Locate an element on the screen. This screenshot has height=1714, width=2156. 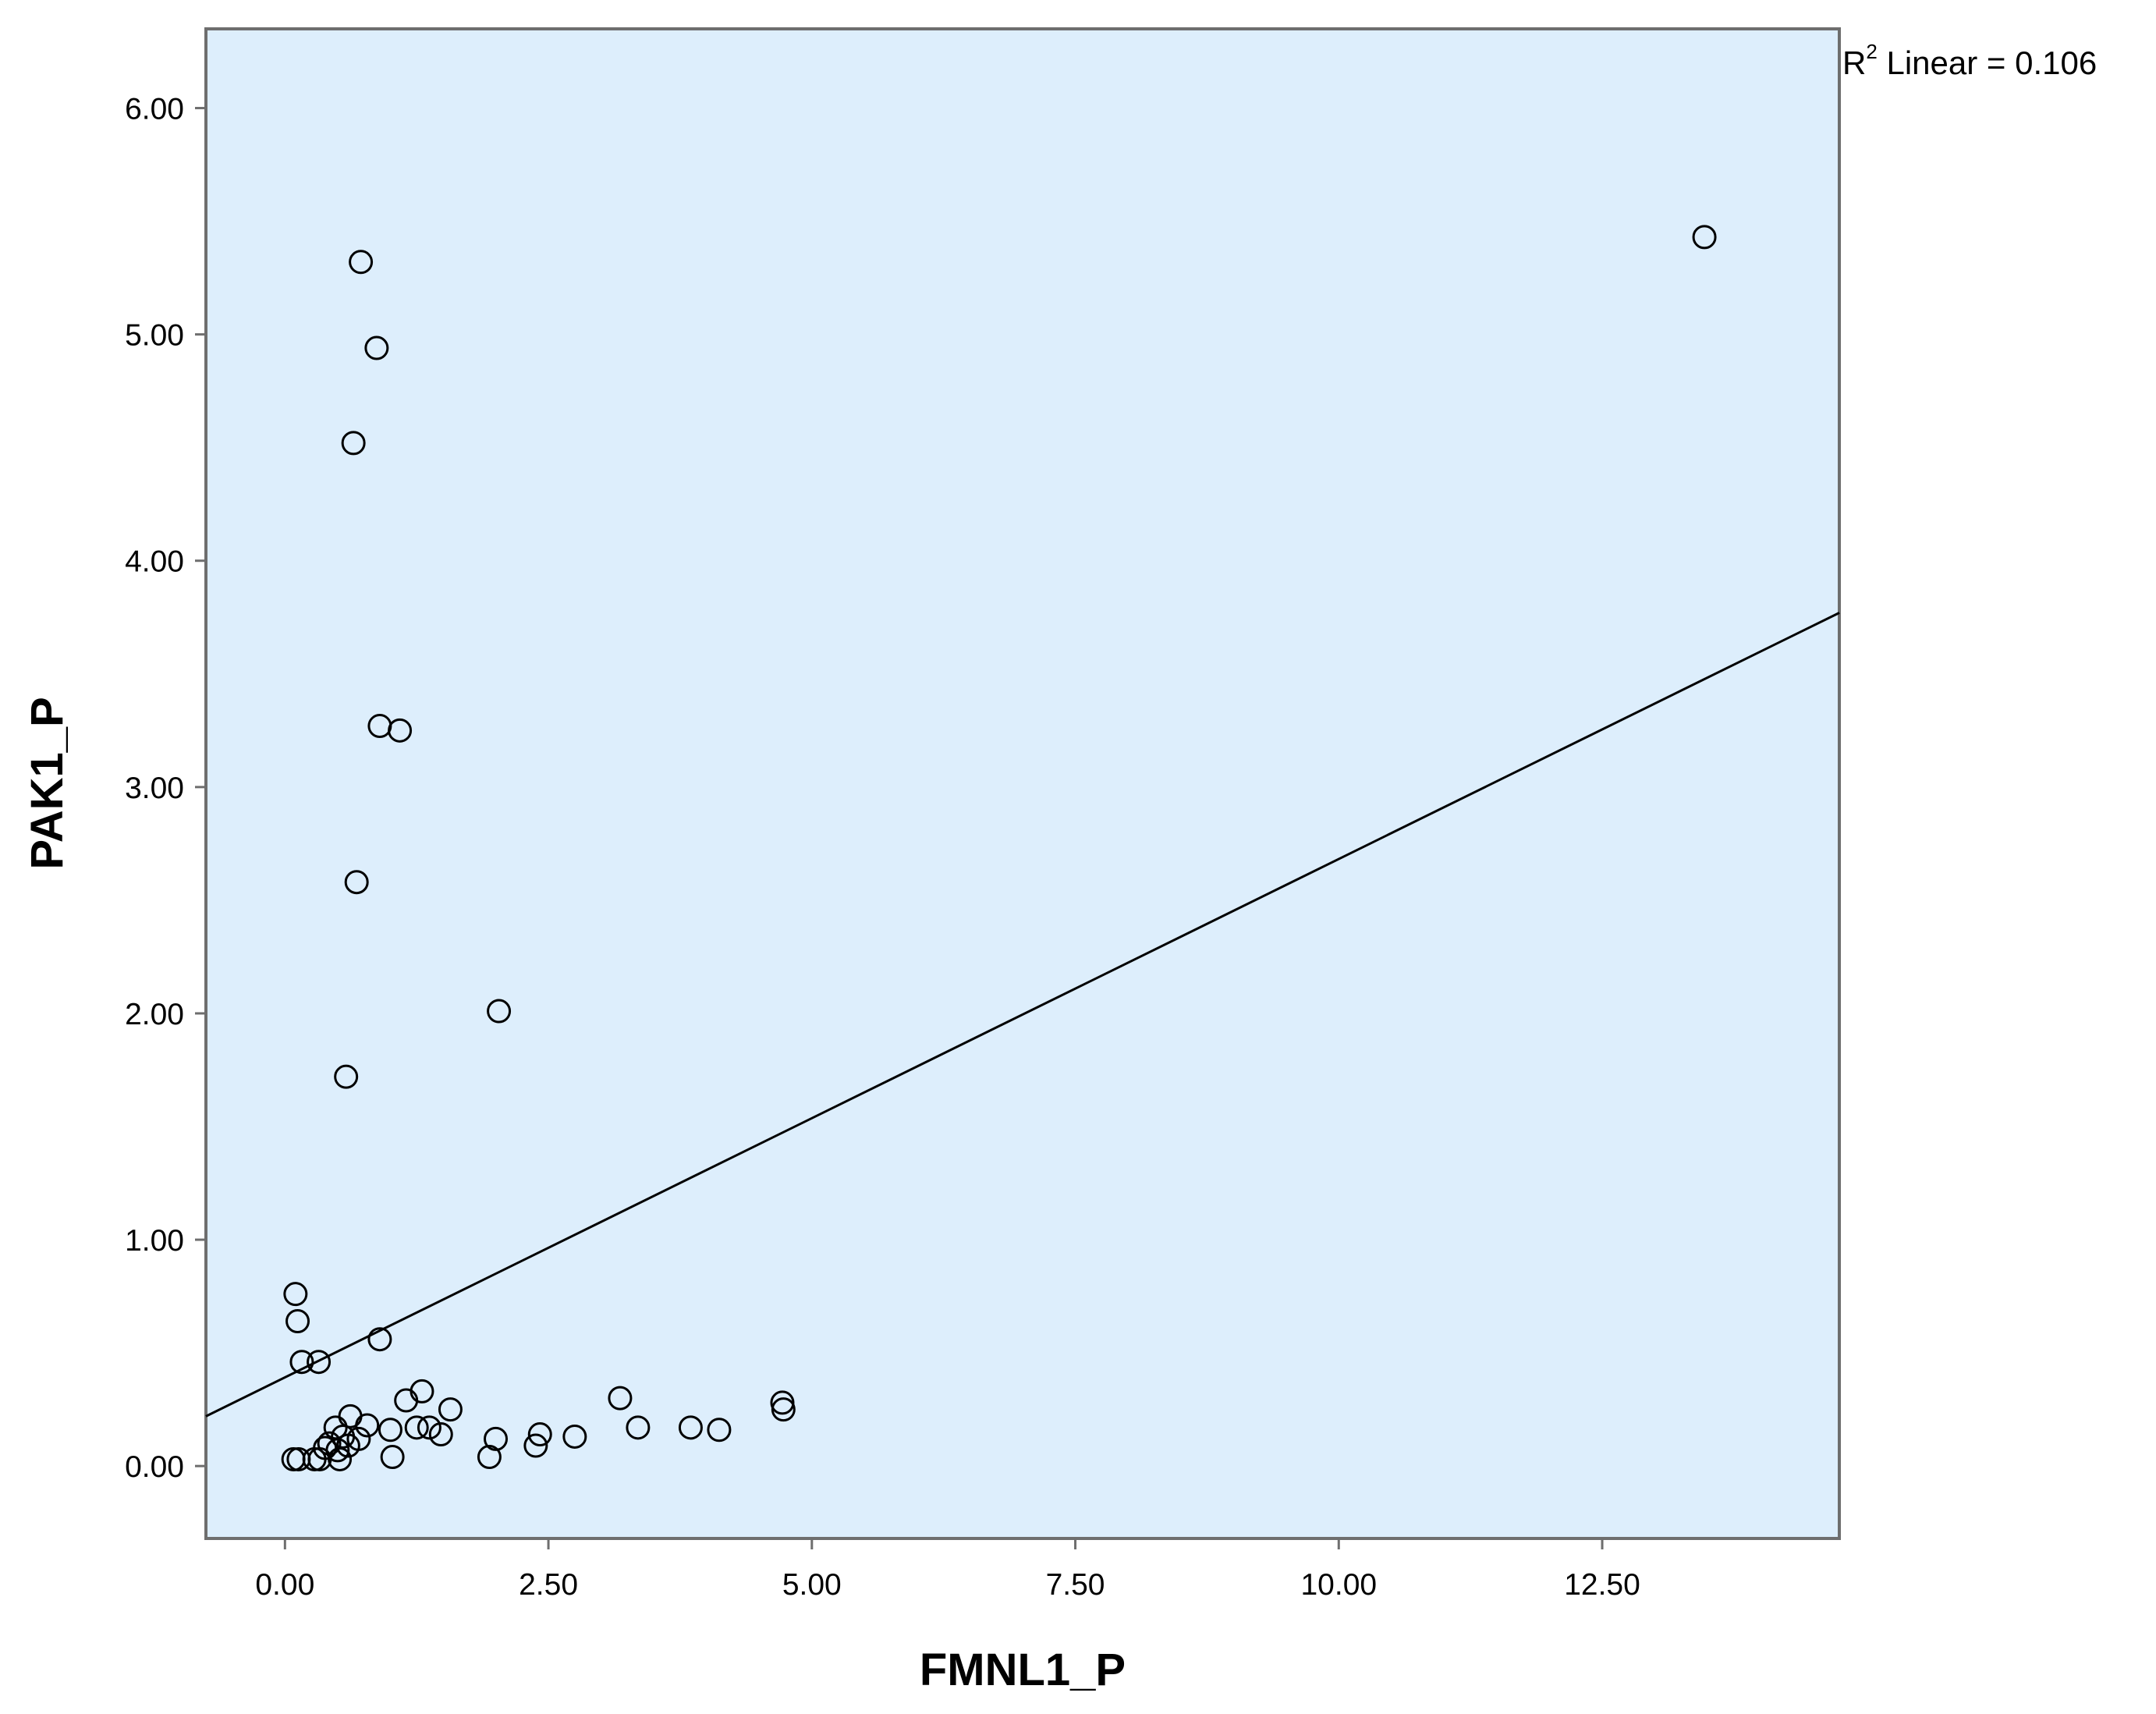
y-tick-label: 4.00 is located at coordinates (154, 562).